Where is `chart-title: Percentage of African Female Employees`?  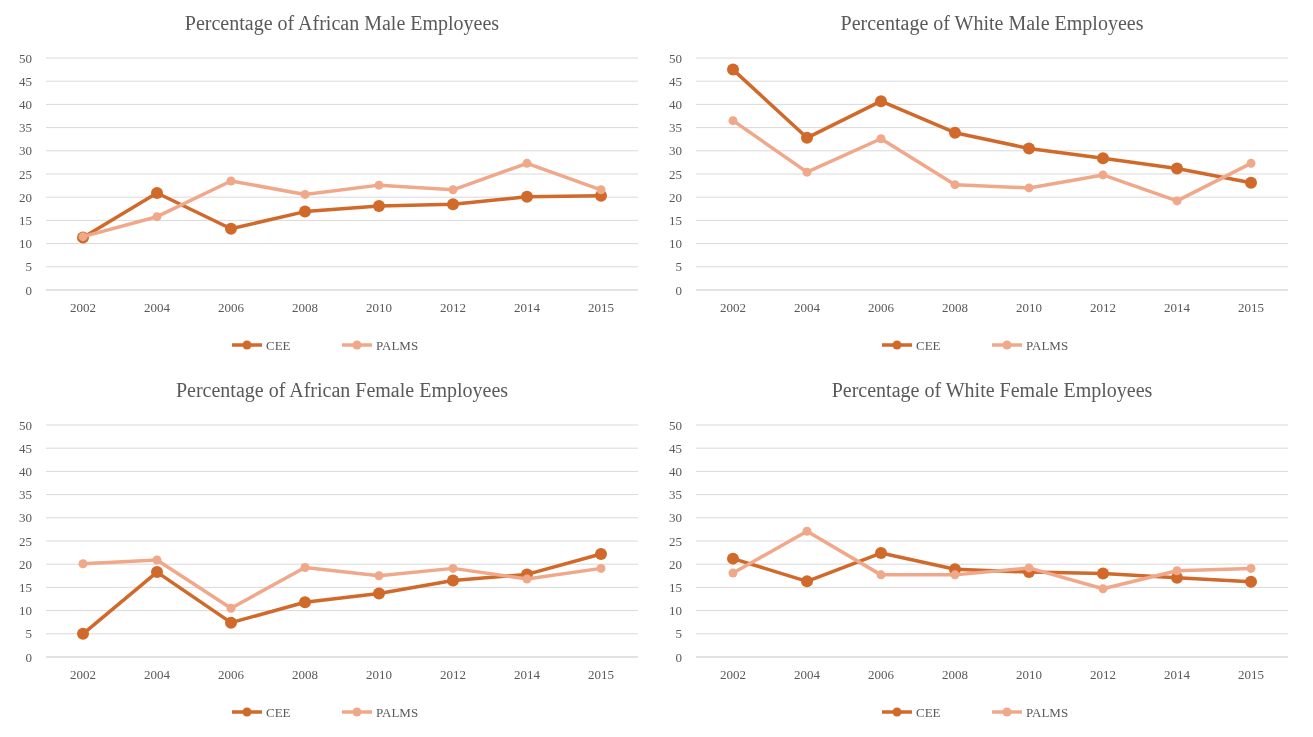
chart-title: Percentage of African Female Employees is located at coordinates (342, 390).